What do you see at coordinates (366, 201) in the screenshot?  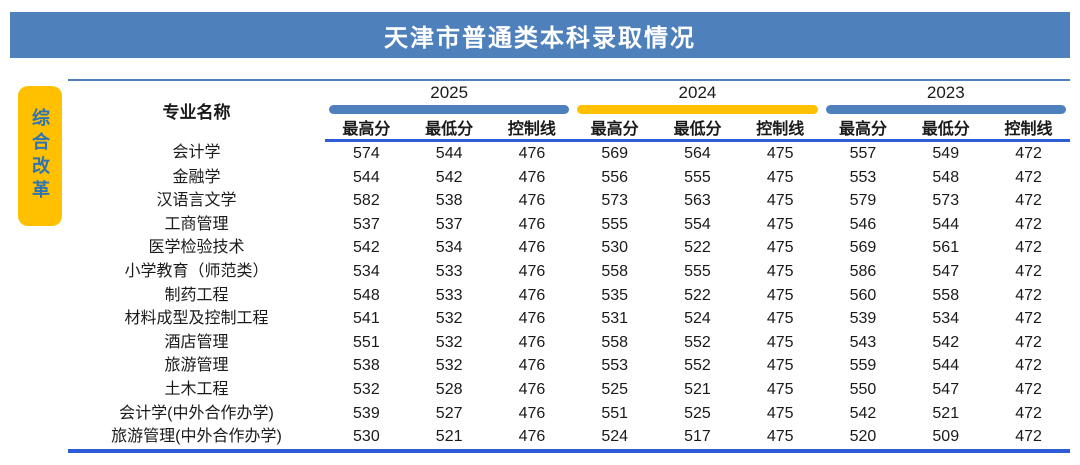 I see `score-cell: 582` at bounding box center [366, 201].